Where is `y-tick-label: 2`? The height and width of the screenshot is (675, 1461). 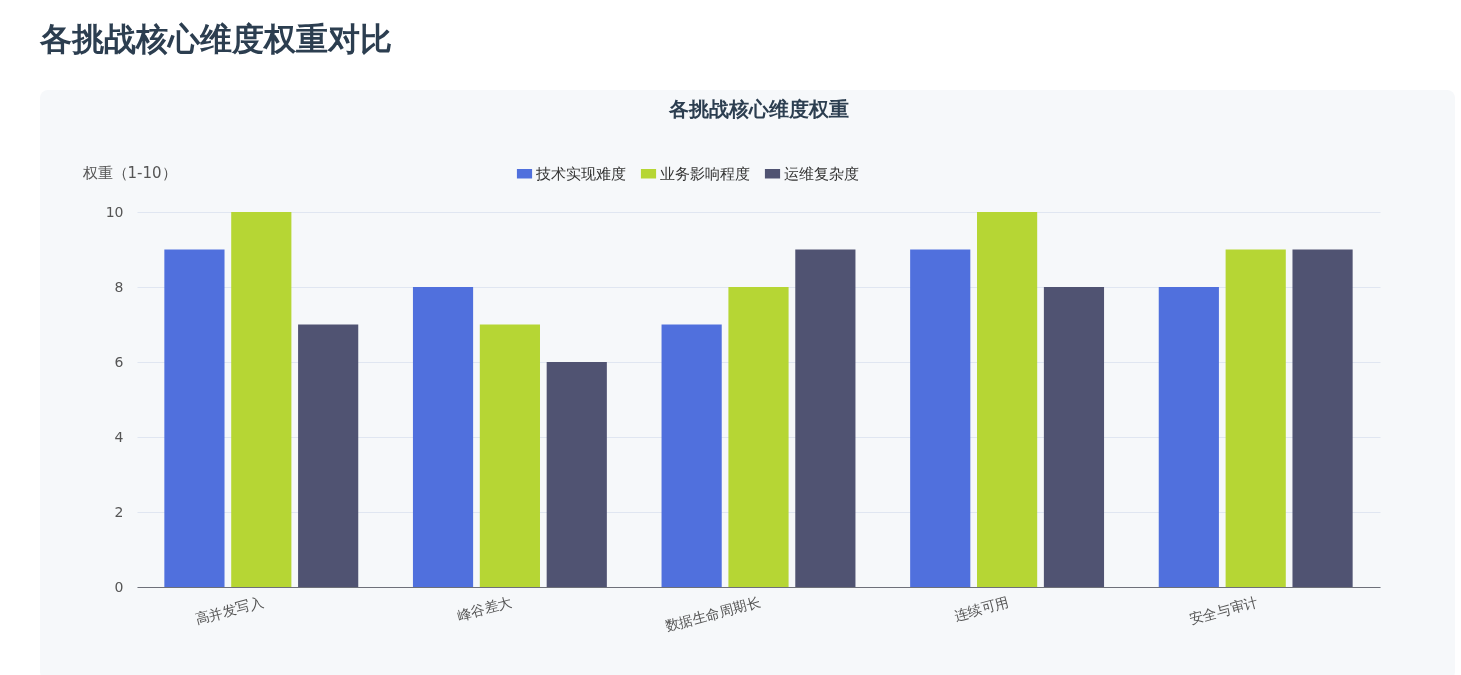 y-tick-label: 2 is located at coordinates (119, 511).